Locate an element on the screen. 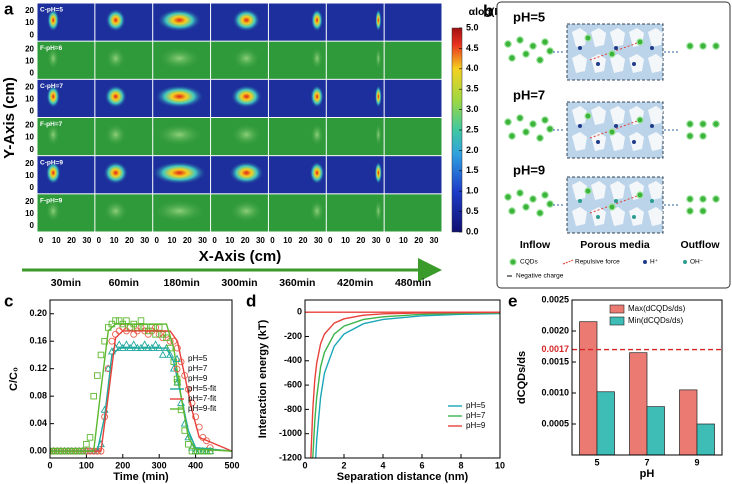  x-tick-label: 400 is located at coordinates (195, 465).